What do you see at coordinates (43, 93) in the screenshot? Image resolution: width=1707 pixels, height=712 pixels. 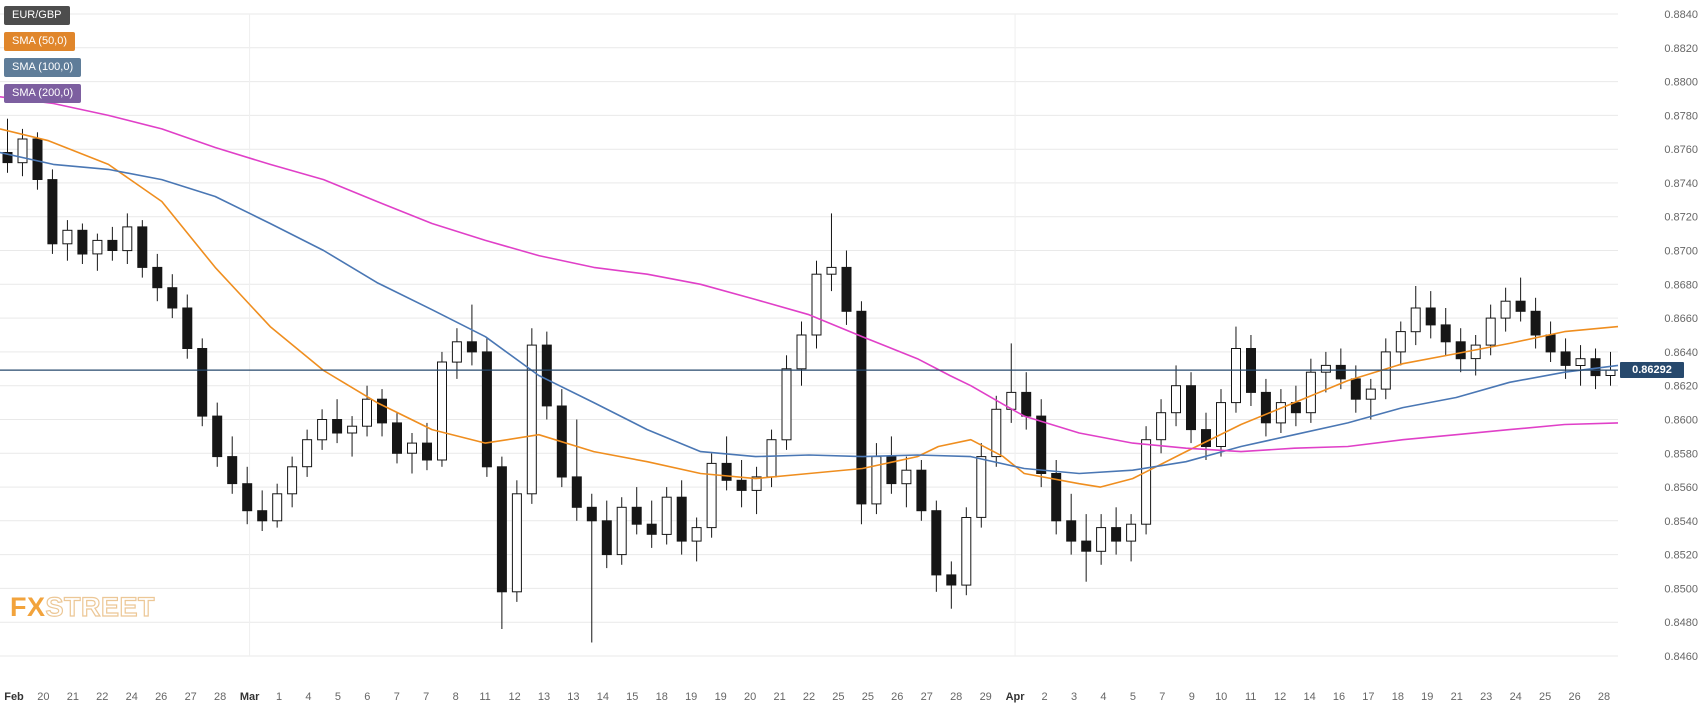 I see `sma200-badge: SMA (200,0)` at bounding box center [43, 93].